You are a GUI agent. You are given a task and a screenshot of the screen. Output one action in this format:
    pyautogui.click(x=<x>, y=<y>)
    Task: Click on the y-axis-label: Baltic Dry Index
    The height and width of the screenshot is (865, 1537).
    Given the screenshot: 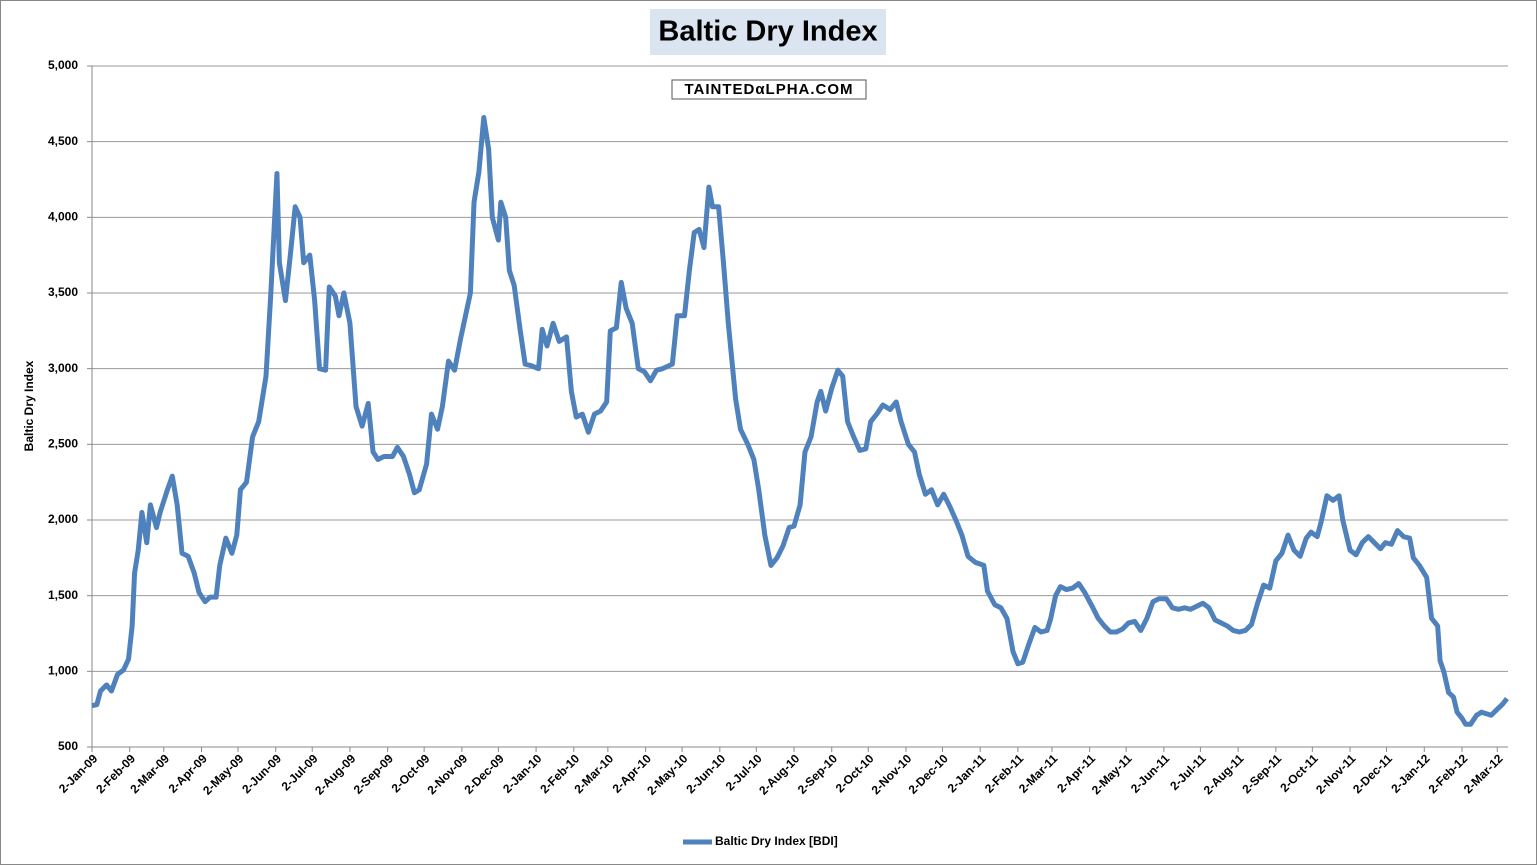 What is the action you would take?
    pyautogui.click(x=29, y=405)
    